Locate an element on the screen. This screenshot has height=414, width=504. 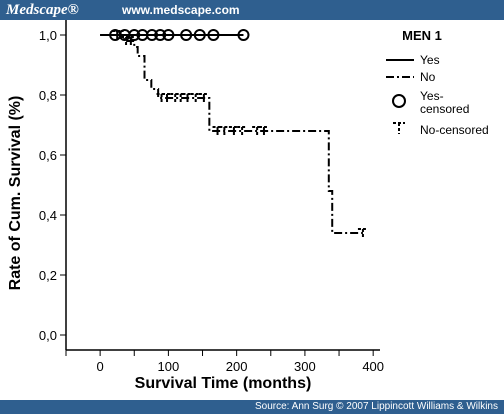
y-tick-label: 0,2 is located at coordinates (48, 275).